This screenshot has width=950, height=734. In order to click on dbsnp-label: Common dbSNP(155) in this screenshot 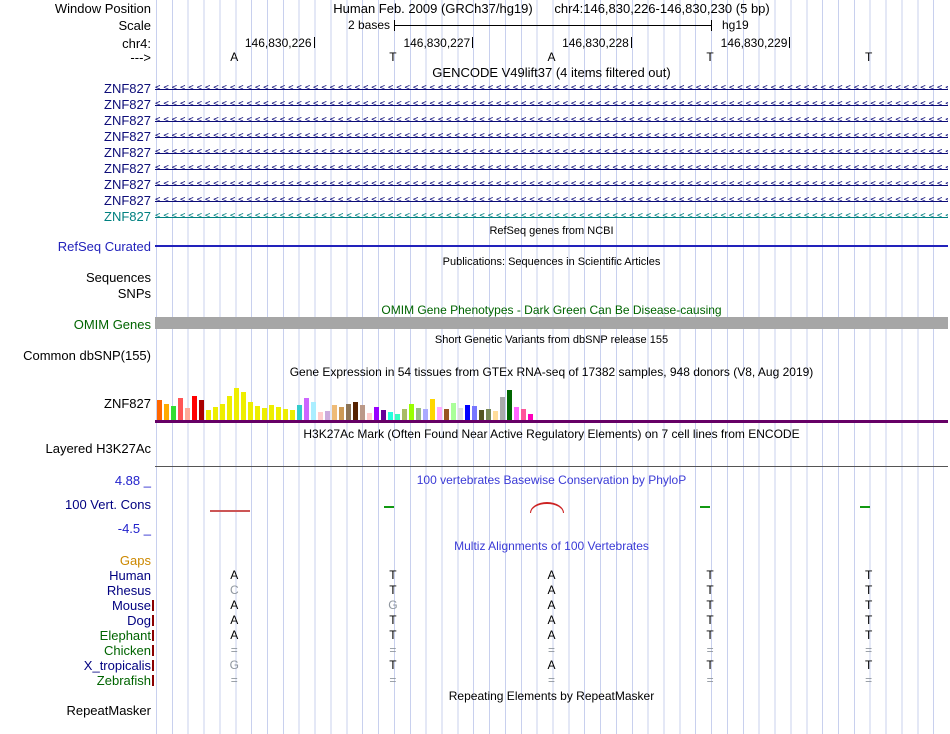, I will do `click(87, 355)`.